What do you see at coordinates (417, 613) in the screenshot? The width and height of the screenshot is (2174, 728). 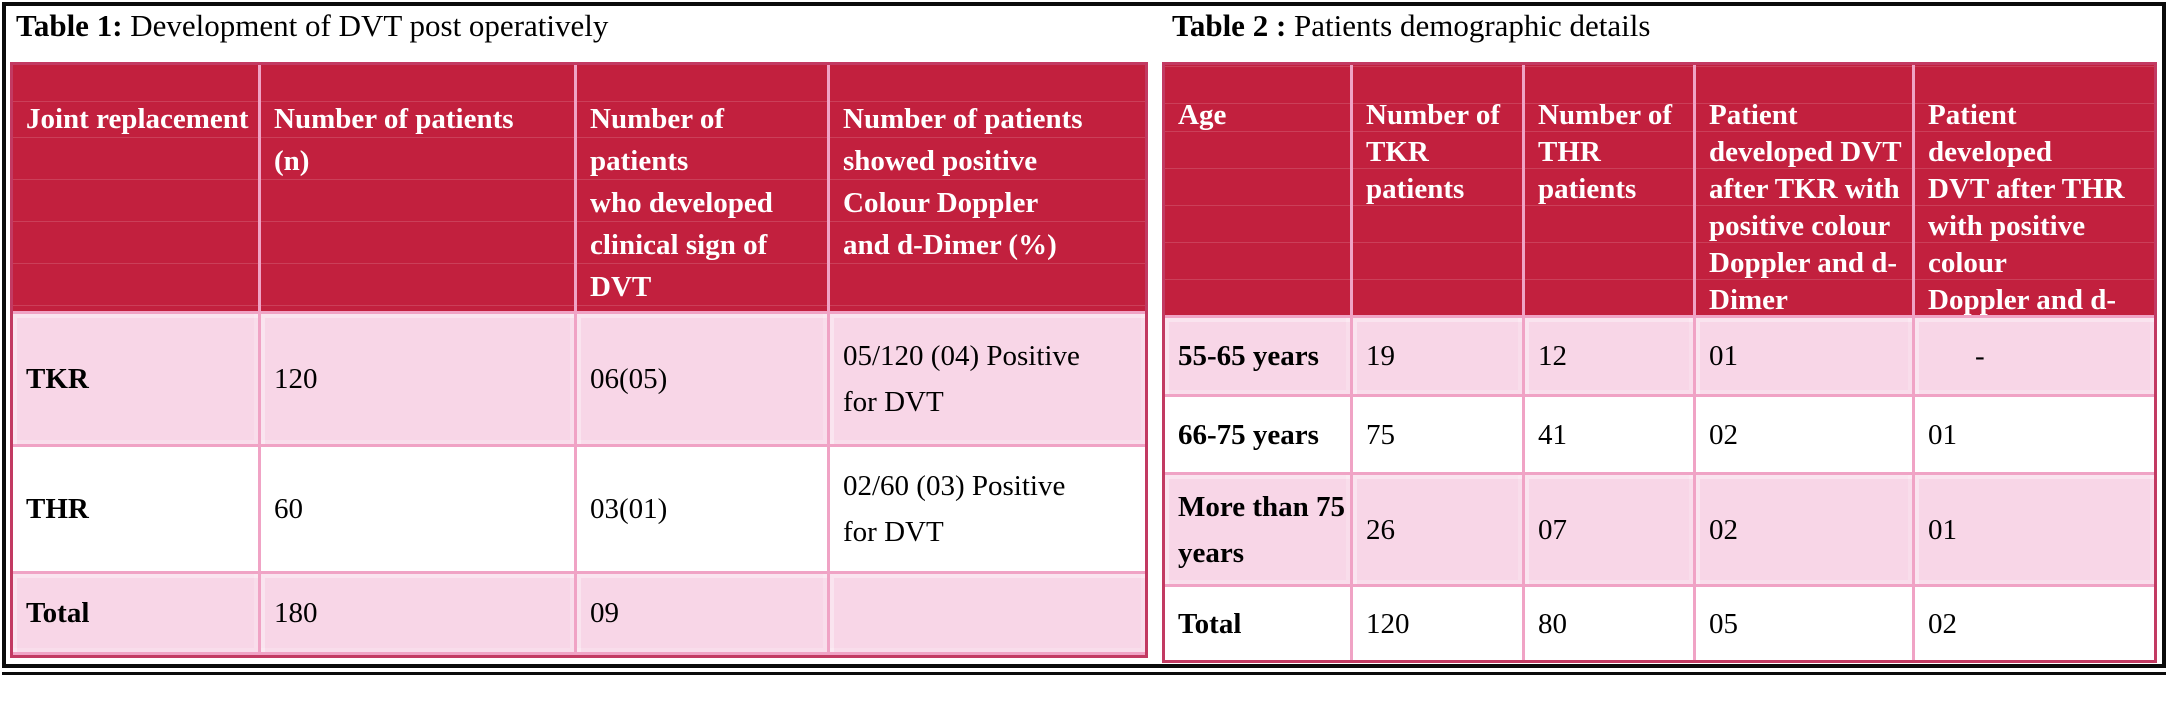 I see `table1-row-total-patients: 180` at bounding box center [417, 613].